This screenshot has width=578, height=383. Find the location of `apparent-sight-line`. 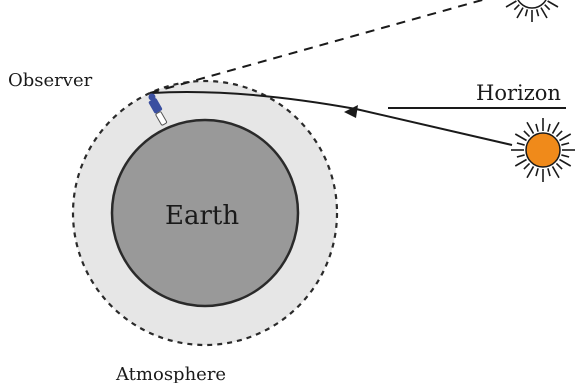

apparent-sight-line is located at coordinates (317, 47).